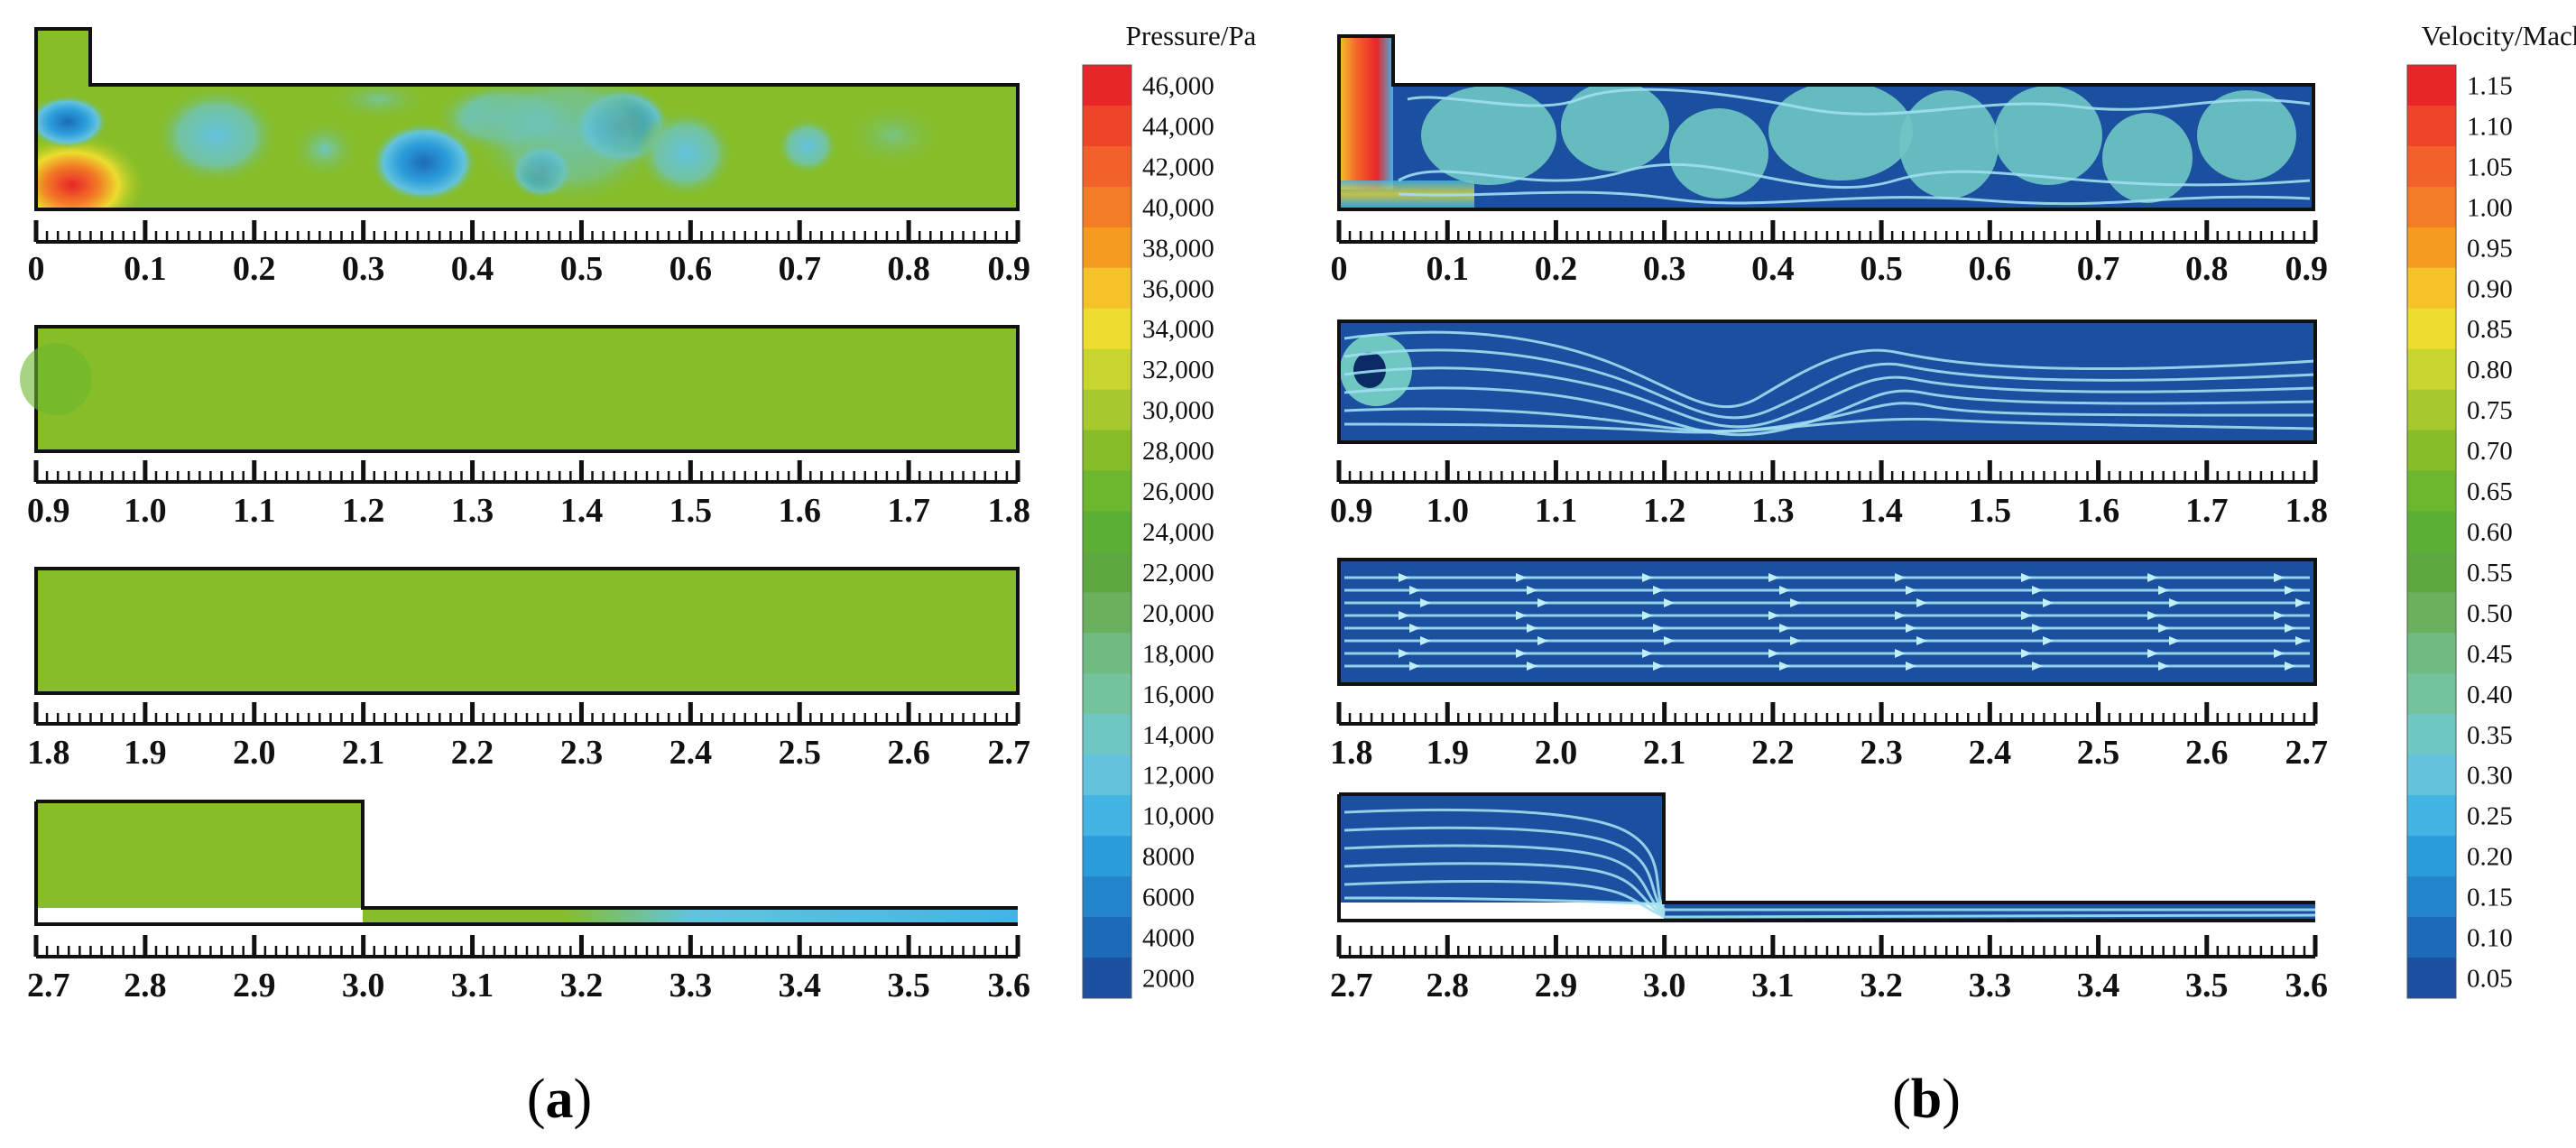 The image size is (2576, 1148). What do you see at coordinates (1168, 898) in the screenshot?
I see `colorbar-label: 6000` at bounding box center [1168, 898].